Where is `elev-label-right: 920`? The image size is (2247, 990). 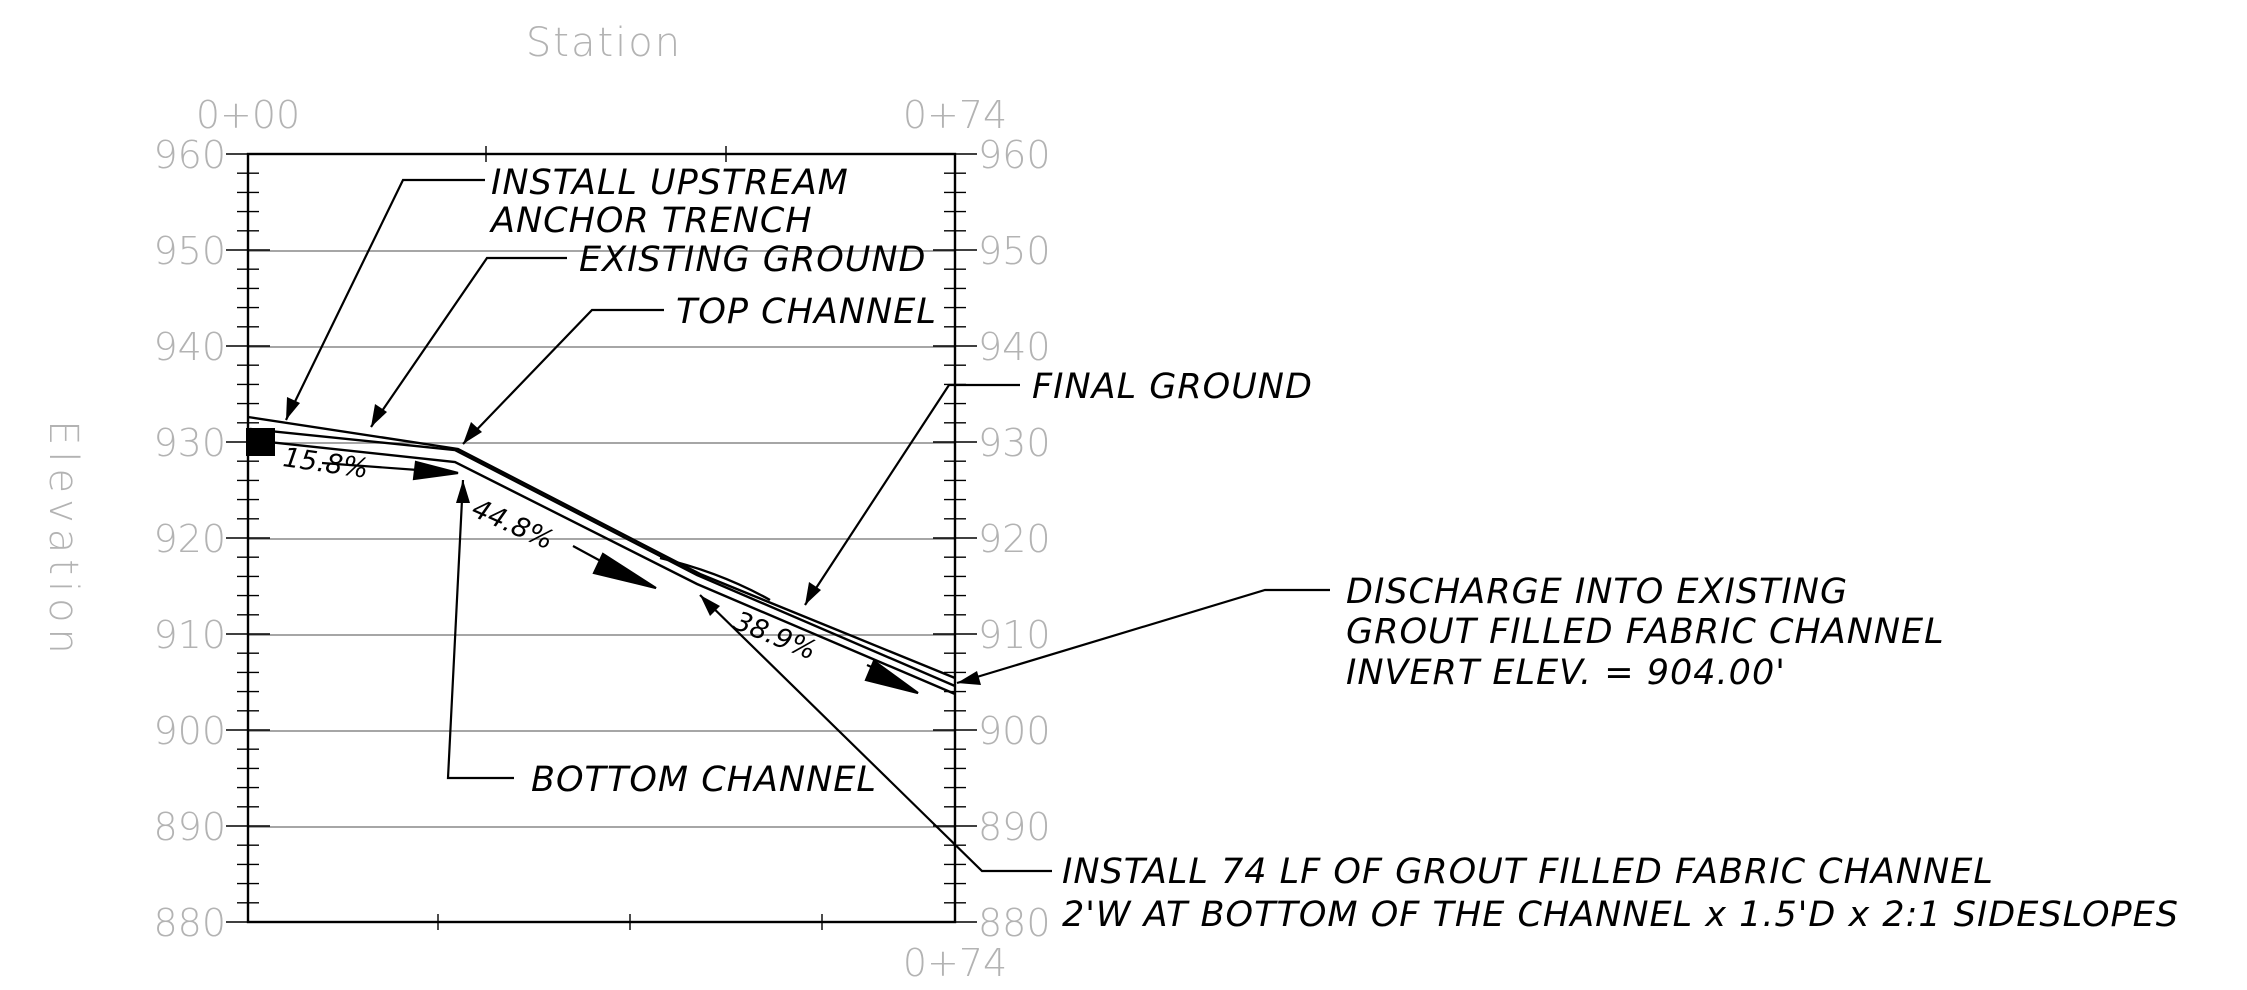 elev-label-right: 920 is located at coordinates (1014, 539).